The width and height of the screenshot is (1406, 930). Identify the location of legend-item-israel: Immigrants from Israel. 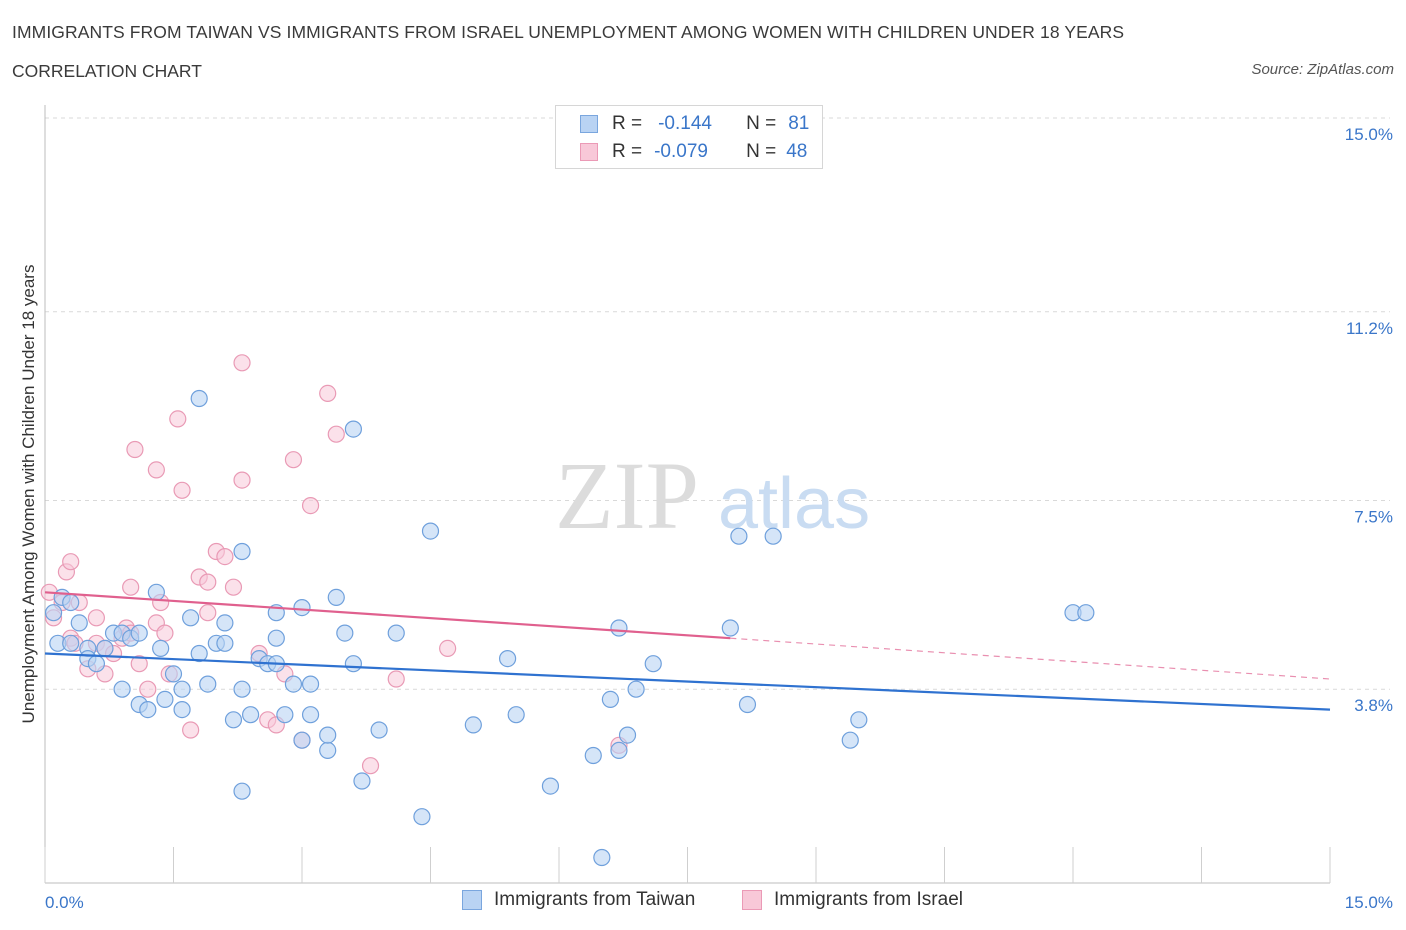
(852, 900).